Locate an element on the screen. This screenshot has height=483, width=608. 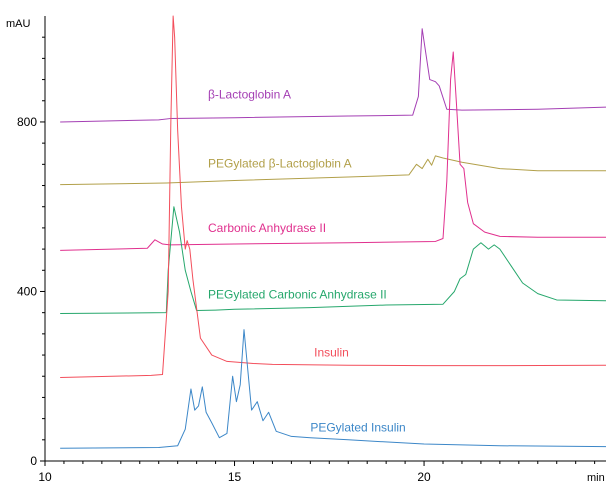
series-label-3: PEGylated Carbonic Anhydrase II is located at coordinates (297, 295).